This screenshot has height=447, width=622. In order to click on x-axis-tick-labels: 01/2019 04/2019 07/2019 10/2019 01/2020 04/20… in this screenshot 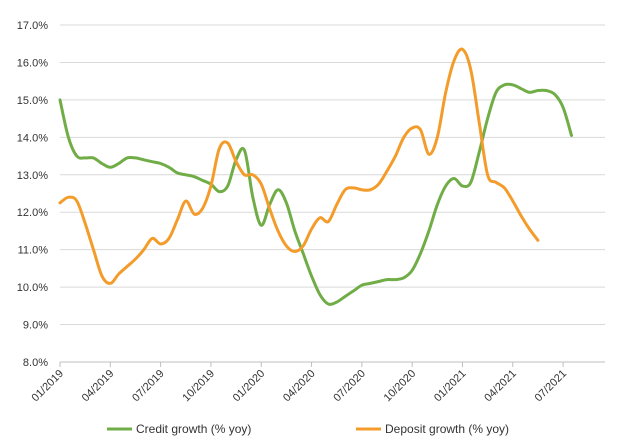, I will do `click(300, 386)`.